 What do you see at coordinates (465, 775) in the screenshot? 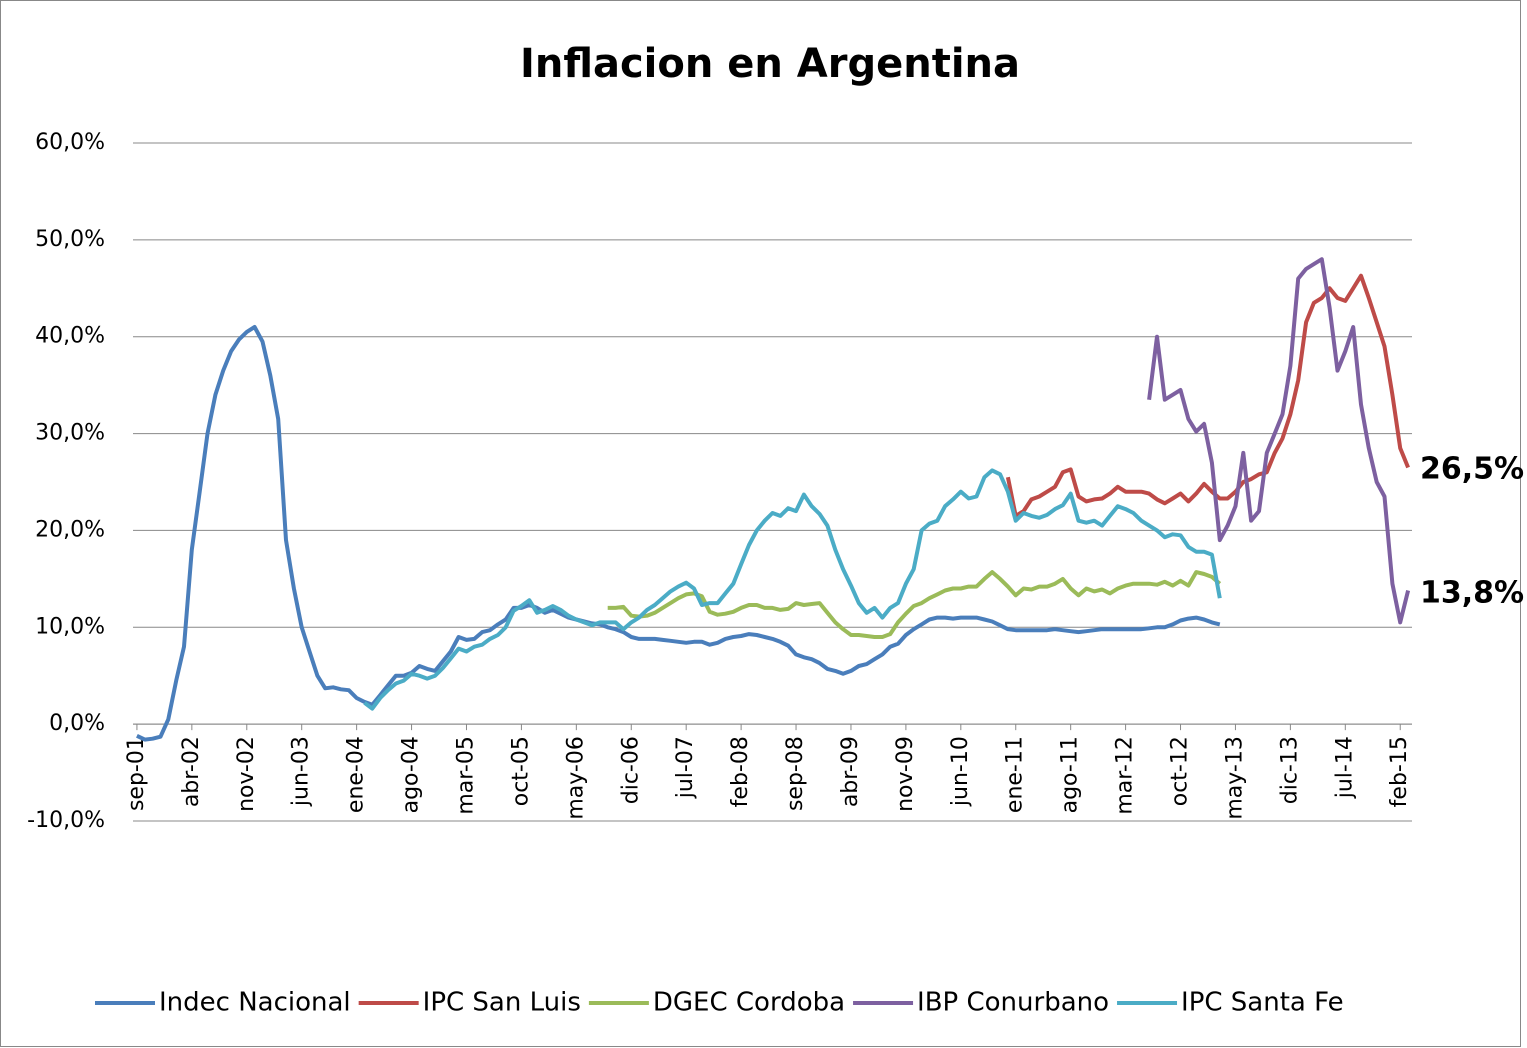
I see `x-tick-label: mar-05` at bounding box center [465, 775].